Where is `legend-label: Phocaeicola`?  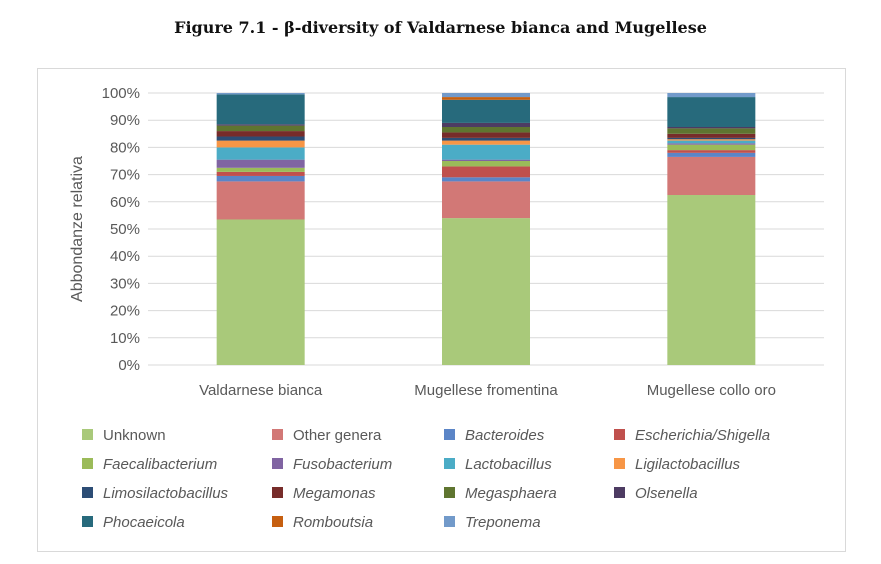
legend-label: Phocaeicola is located at coordinates (144, 522).